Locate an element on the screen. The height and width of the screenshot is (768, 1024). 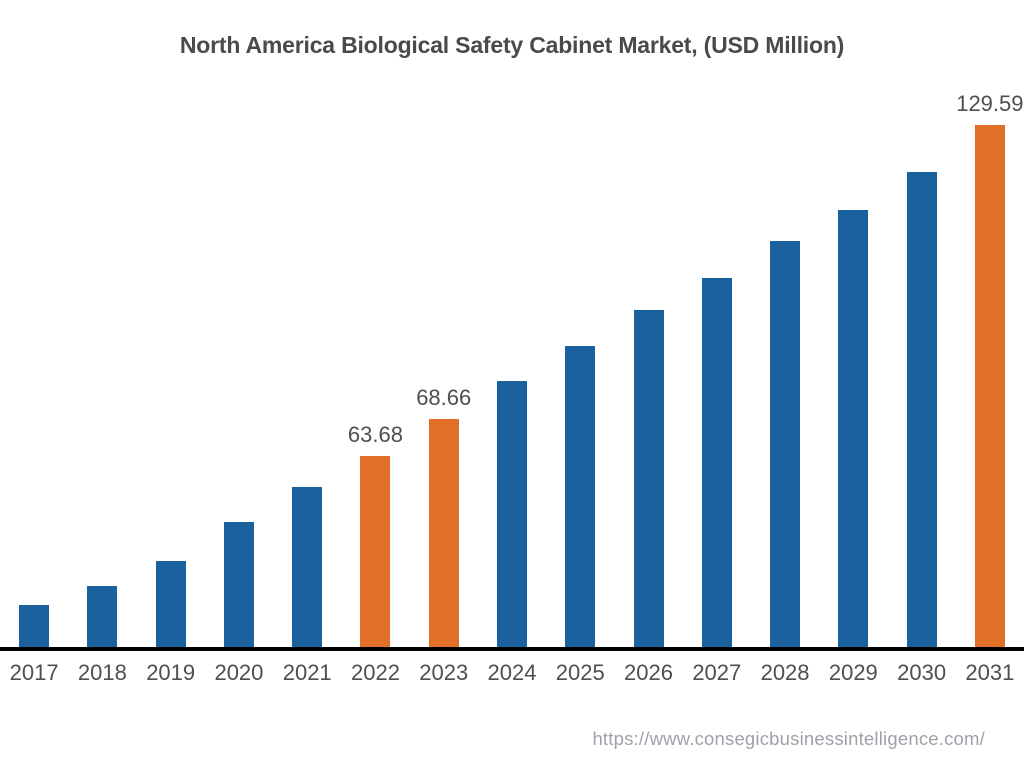
x-tick-label-2028: 2028 is located at coordinates (785, 672).